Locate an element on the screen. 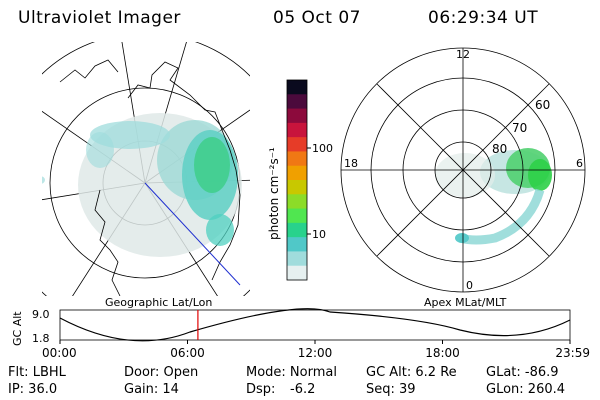 Image resolution: width=600 pixels, height=400 pixels. x-tick-label: 18:00 is located at coordinates (442, 353).